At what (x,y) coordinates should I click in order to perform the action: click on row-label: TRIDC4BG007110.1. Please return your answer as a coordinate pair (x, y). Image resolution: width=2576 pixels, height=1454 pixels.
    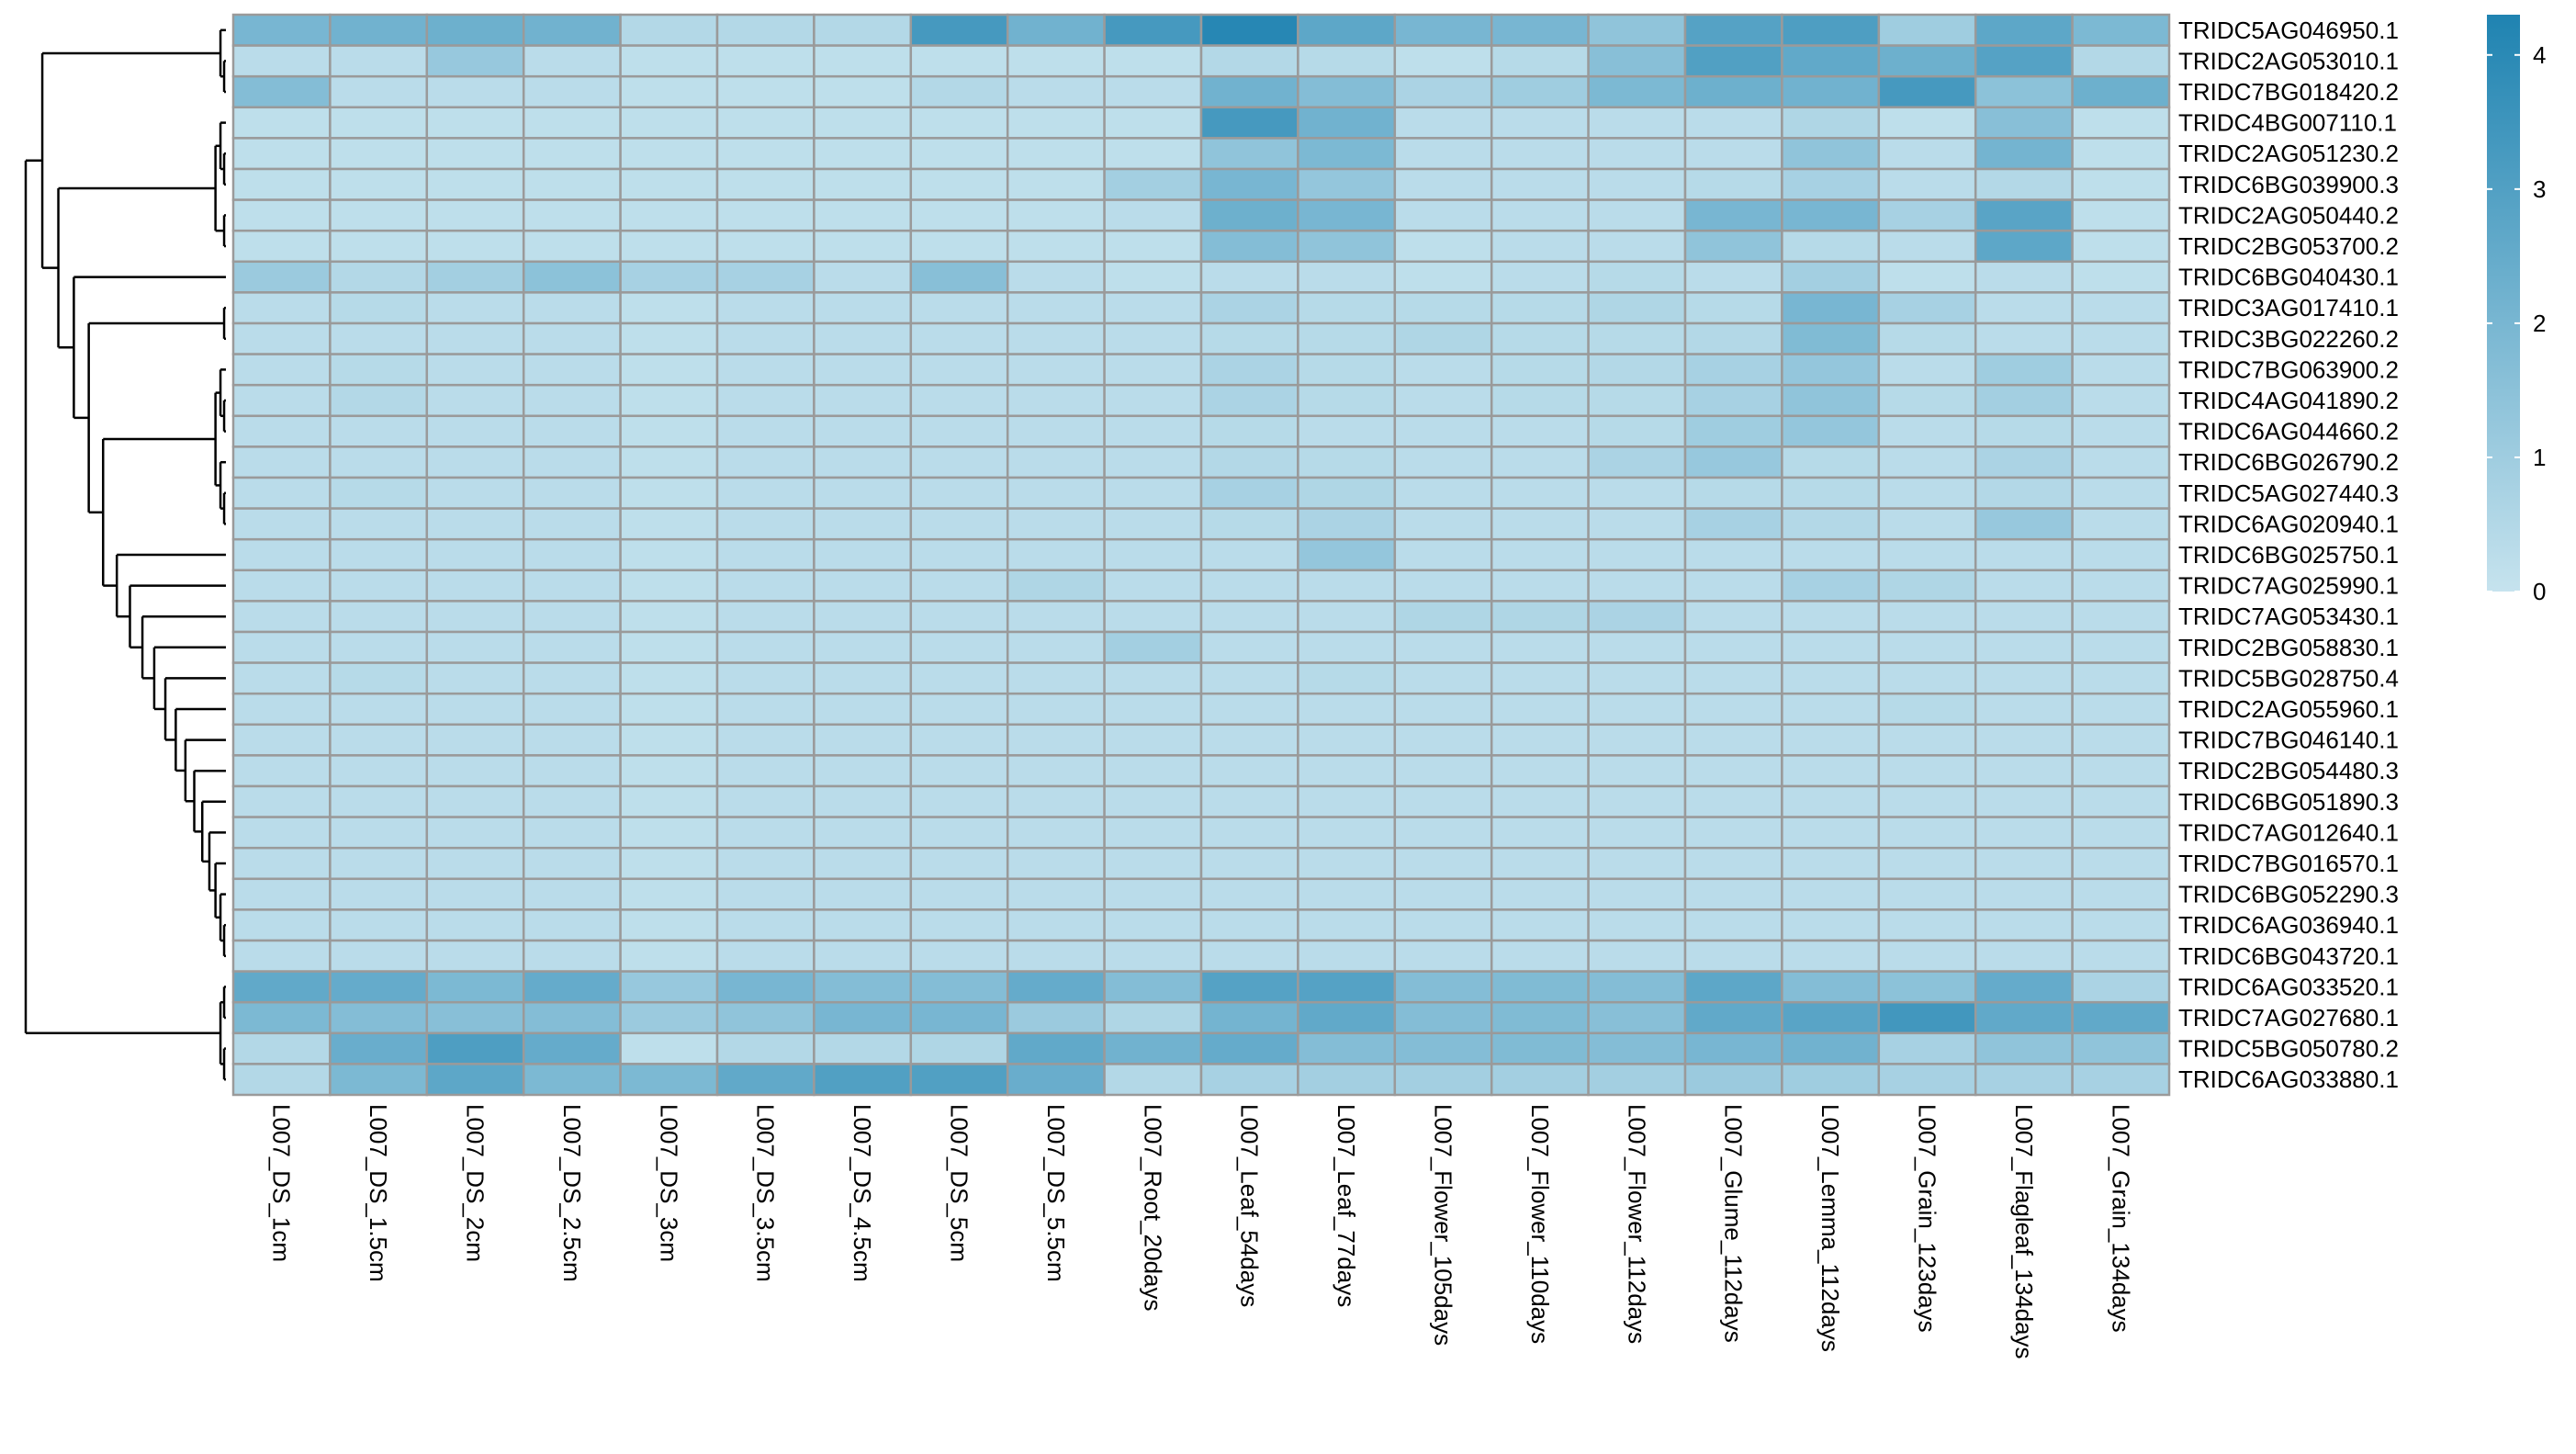
    Looking at the image, I should click on (2287, 123).